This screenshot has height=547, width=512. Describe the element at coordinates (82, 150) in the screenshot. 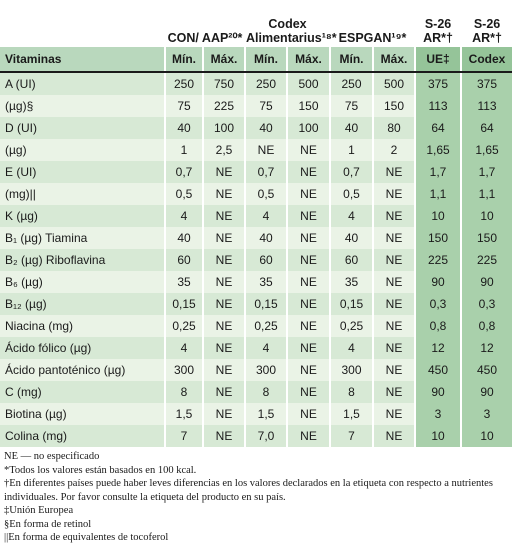

I see `row-label: (µg)` at that location.